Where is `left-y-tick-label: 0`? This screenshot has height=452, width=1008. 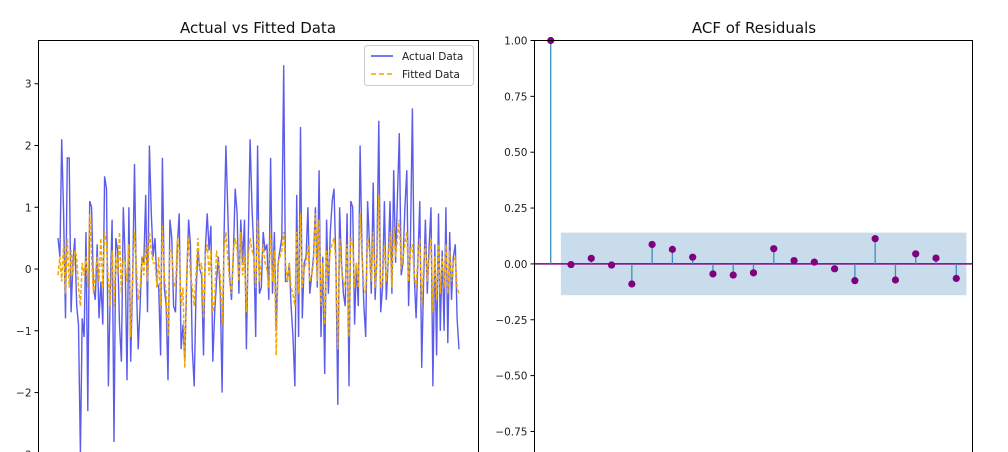
left-y-tick-label: 0 is located at coordinates (28, 270).